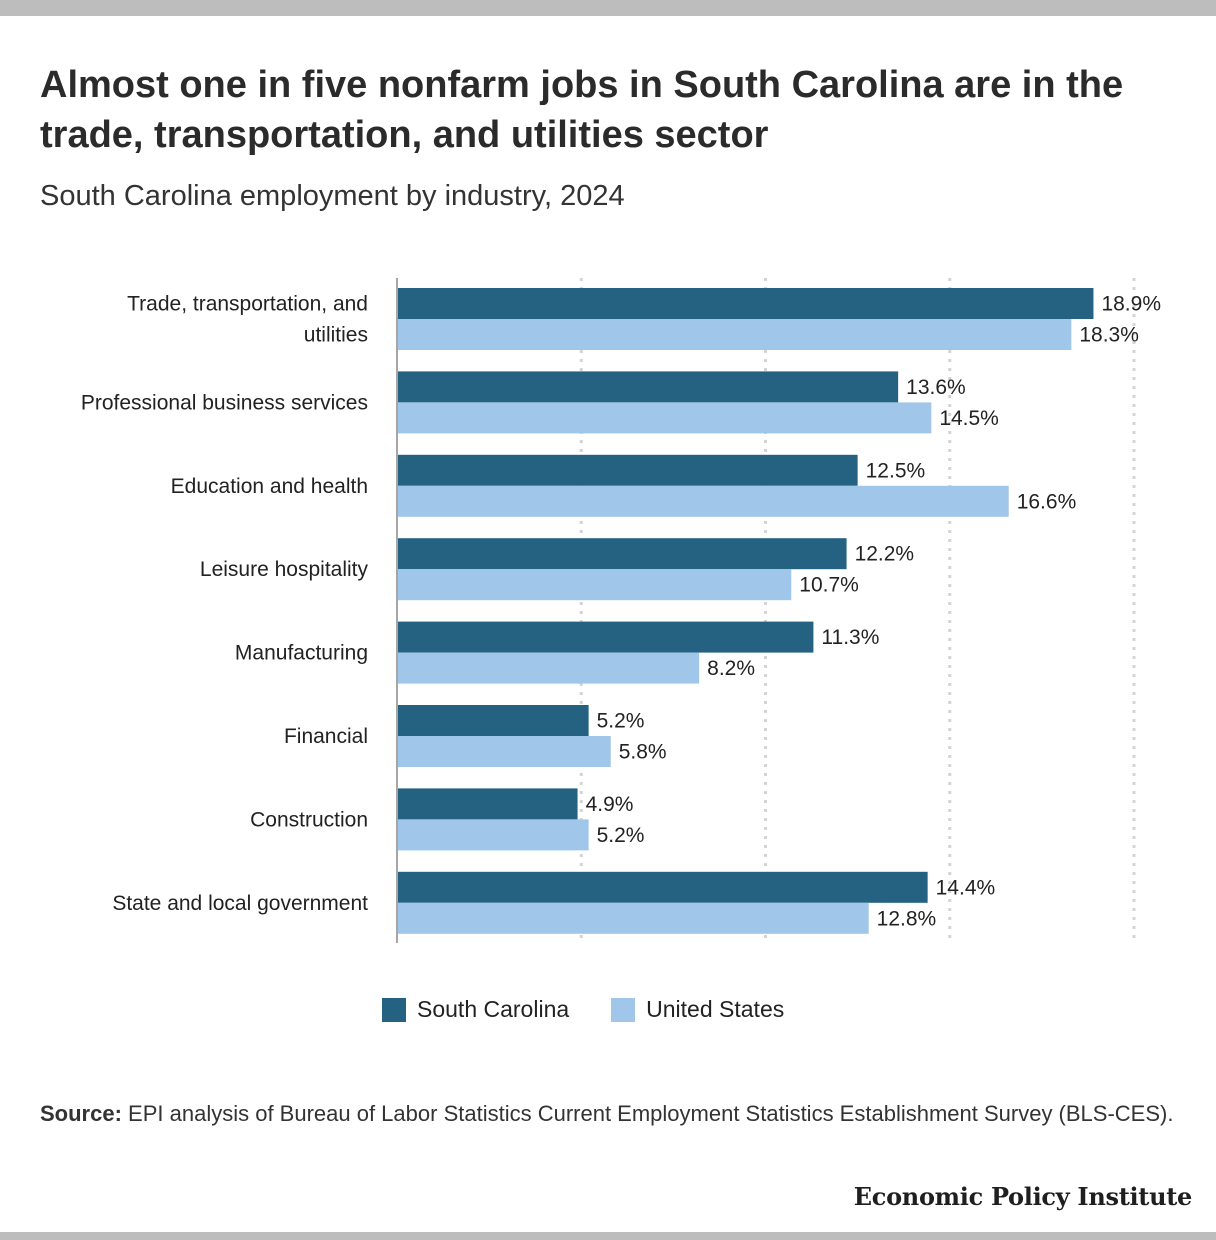 The height and width of the screenshot is (1240, 1216). What do you see at coordinates (936, 387) in the screenshot?
I see `value-label-south-carolina-professional-business-services: 13.6%` at bounding box center [936, 387].